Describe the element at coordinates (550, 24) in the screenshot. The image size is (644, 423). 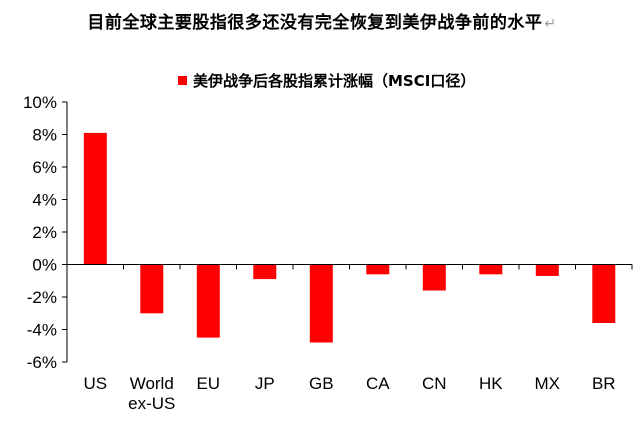
I see `paragraph-mark-icon: ↵` at that location.